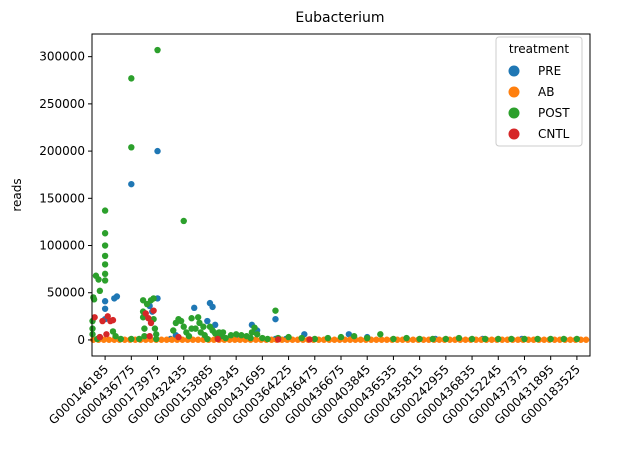  What do you see at coordinates (514, 71) in the screenshot?
I see `legend-marker-pre` at bounding box center [514, 71].